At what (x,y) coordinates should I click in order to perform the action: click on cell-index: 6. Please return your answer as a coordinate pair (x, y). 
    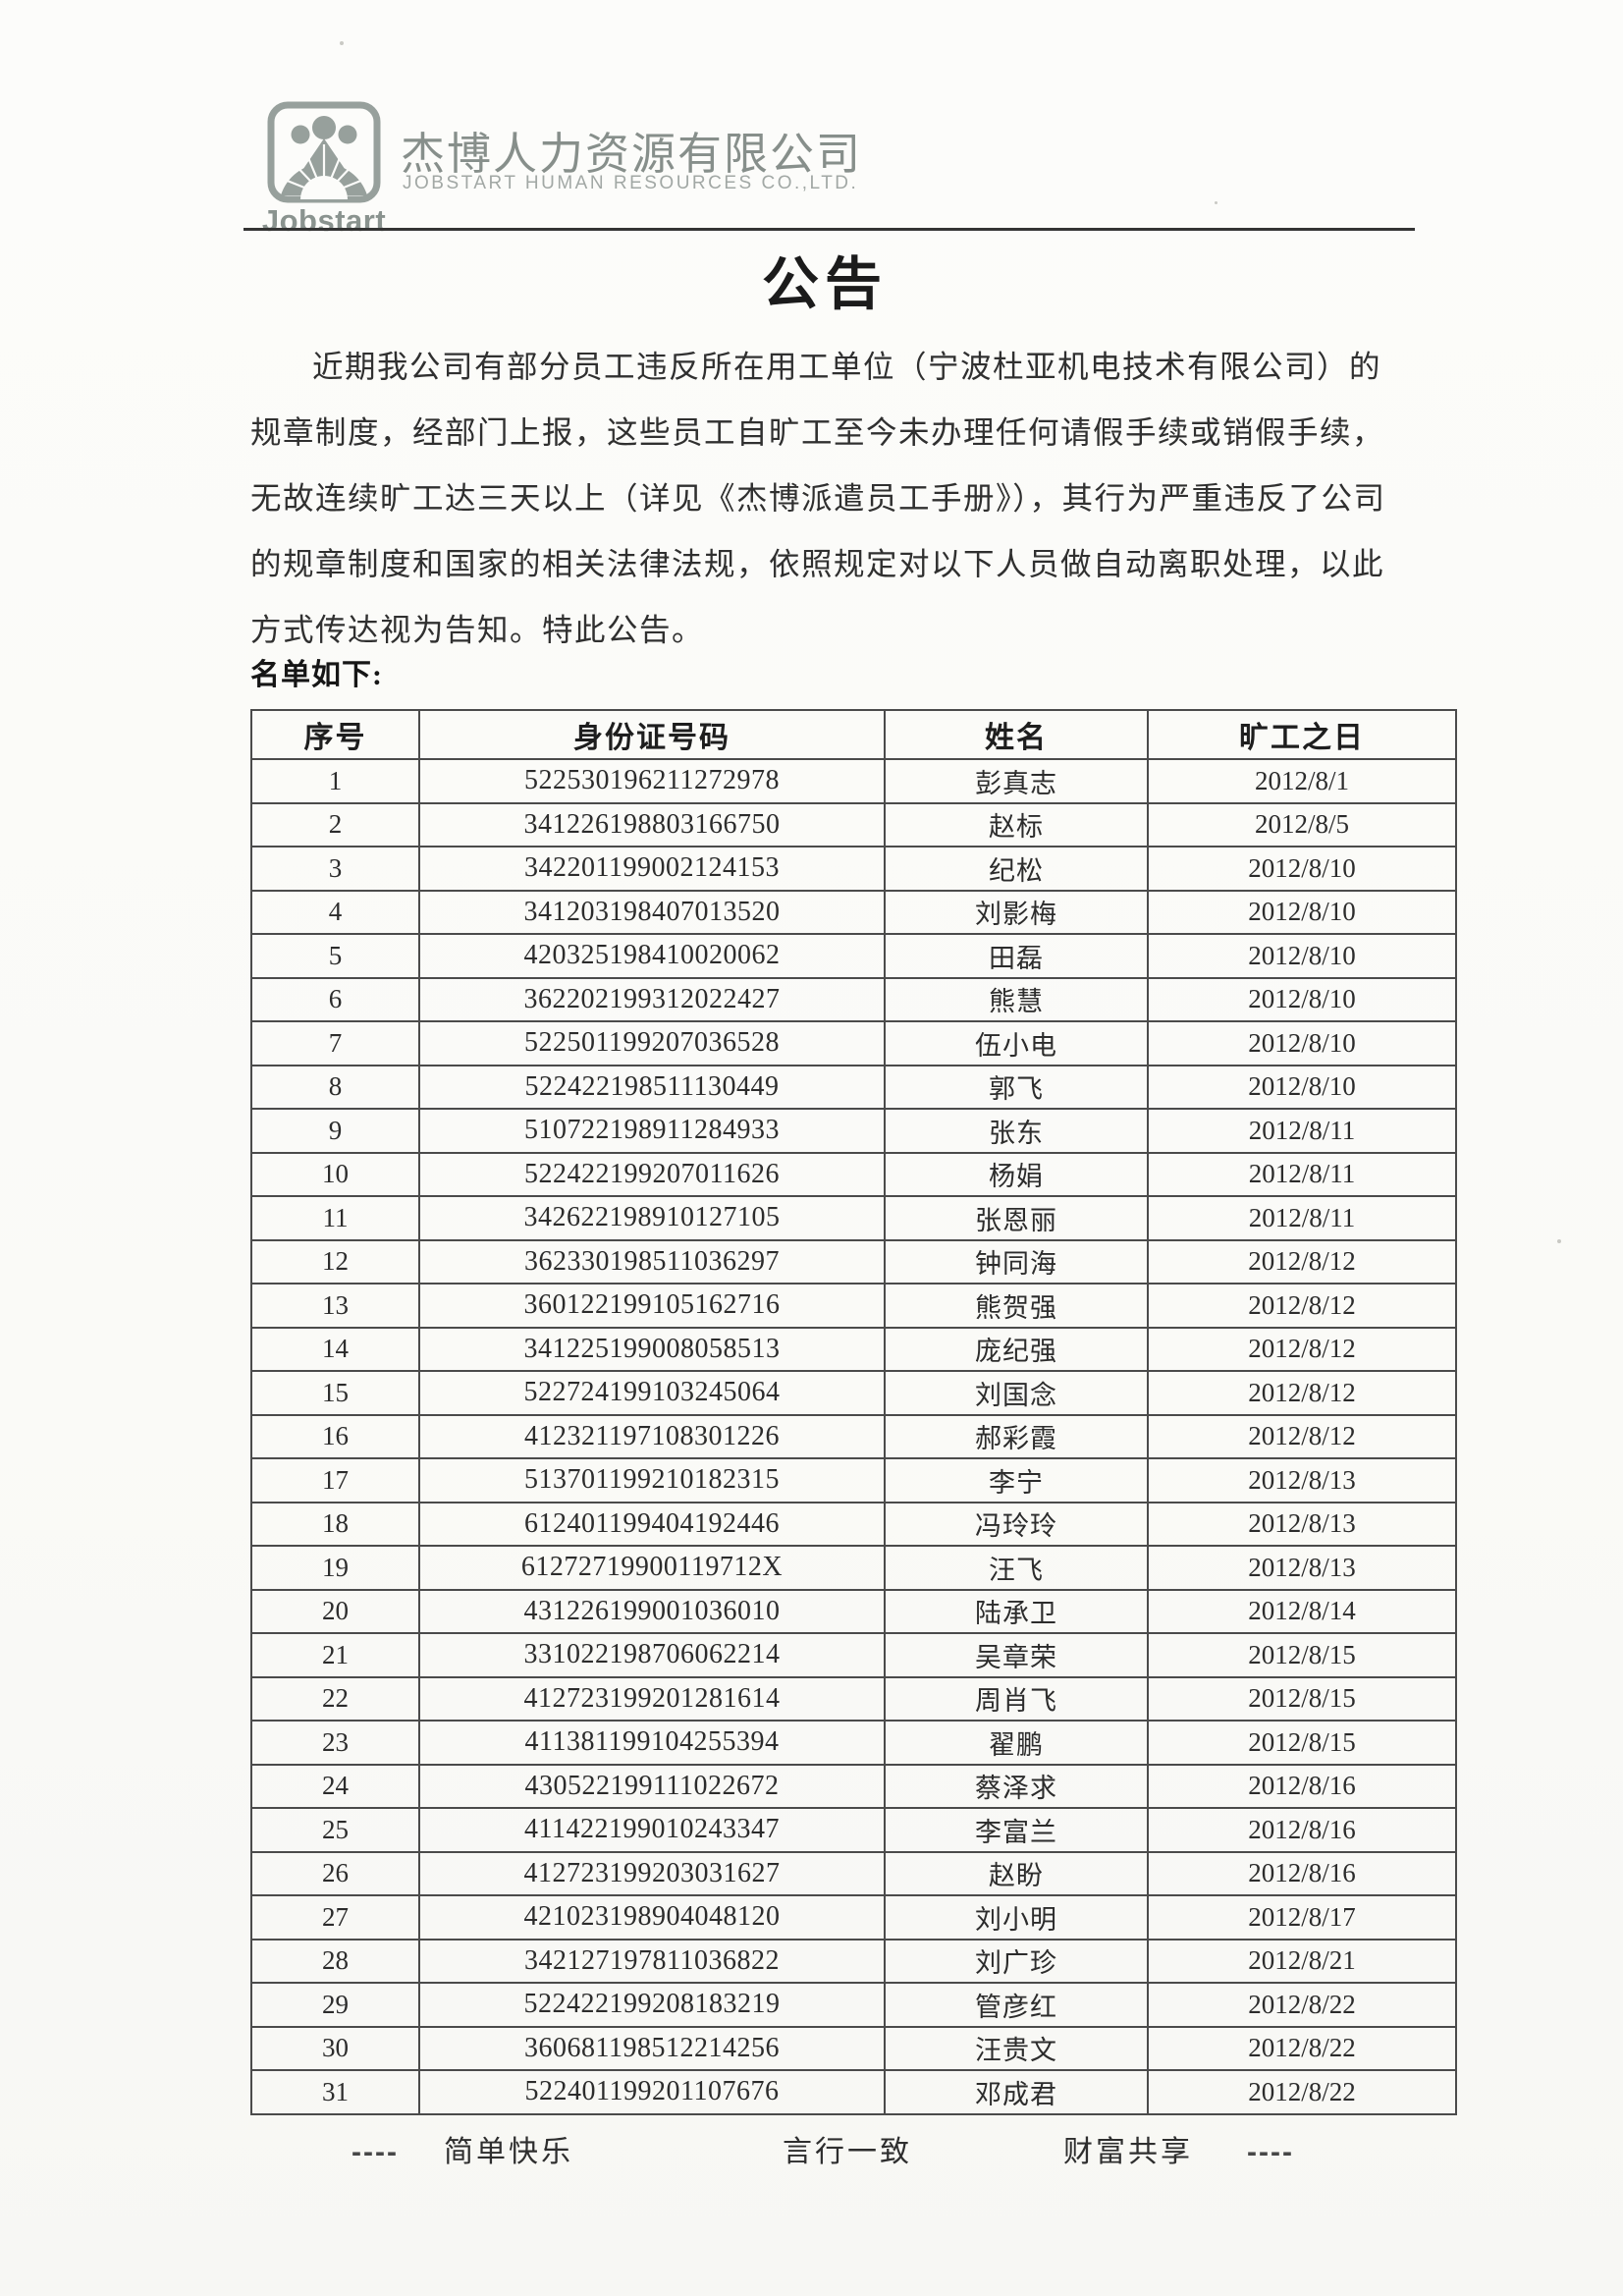
    Looking at the image, I should click on (335, 999).